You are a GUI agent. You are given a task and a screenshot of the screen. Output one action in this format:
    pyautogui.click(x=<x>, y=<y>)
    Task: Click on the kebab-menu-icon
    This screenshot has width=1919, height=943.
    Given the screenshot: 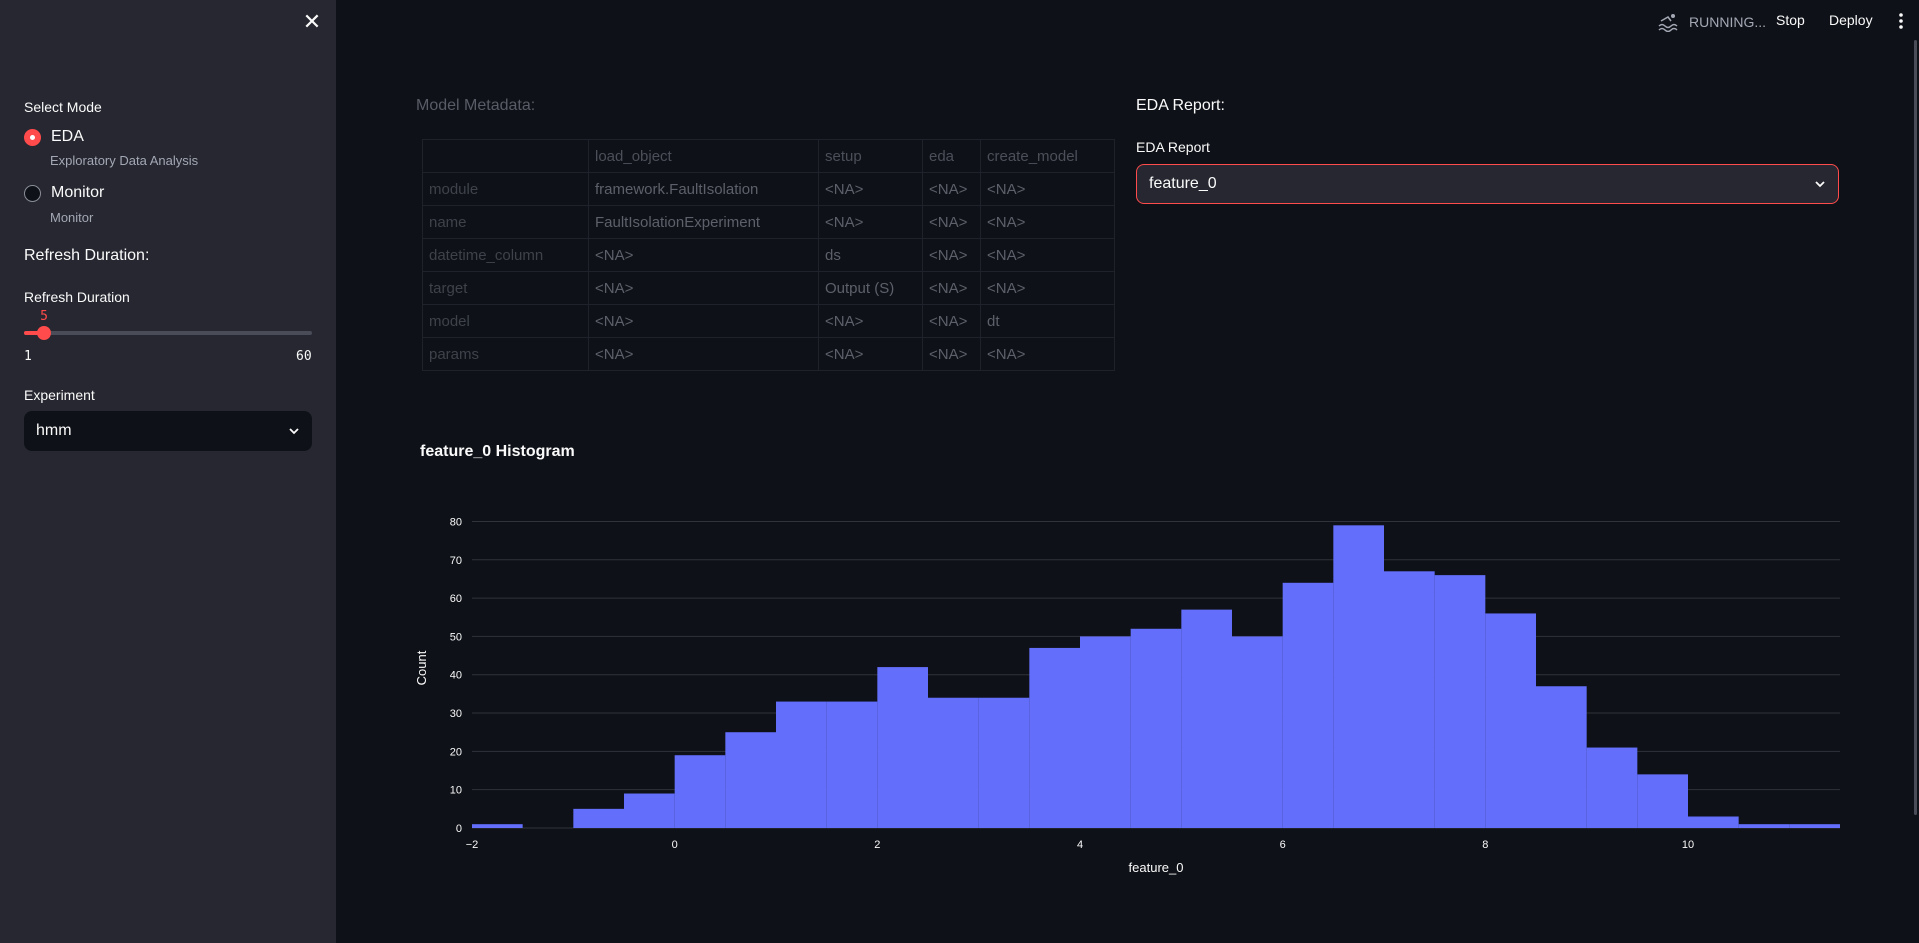 What is the action you would take?
    pyautogui.click(x=1901, y=21)
    